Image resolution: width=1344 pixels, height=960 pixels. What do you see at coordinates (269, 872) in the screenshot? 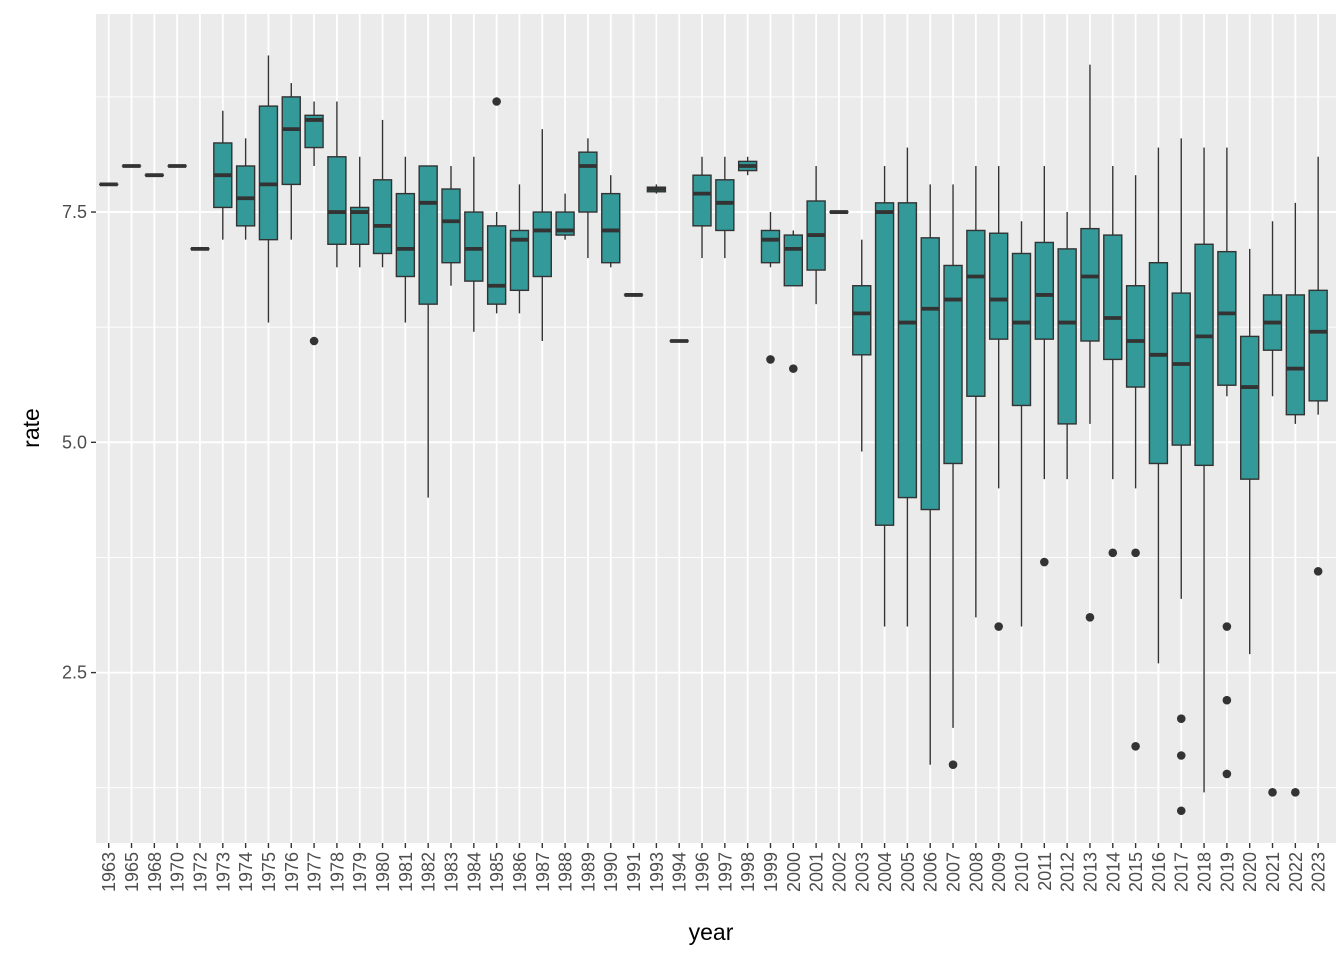
I see `x-tick-label: 1975` at bounding box center [269, 872].